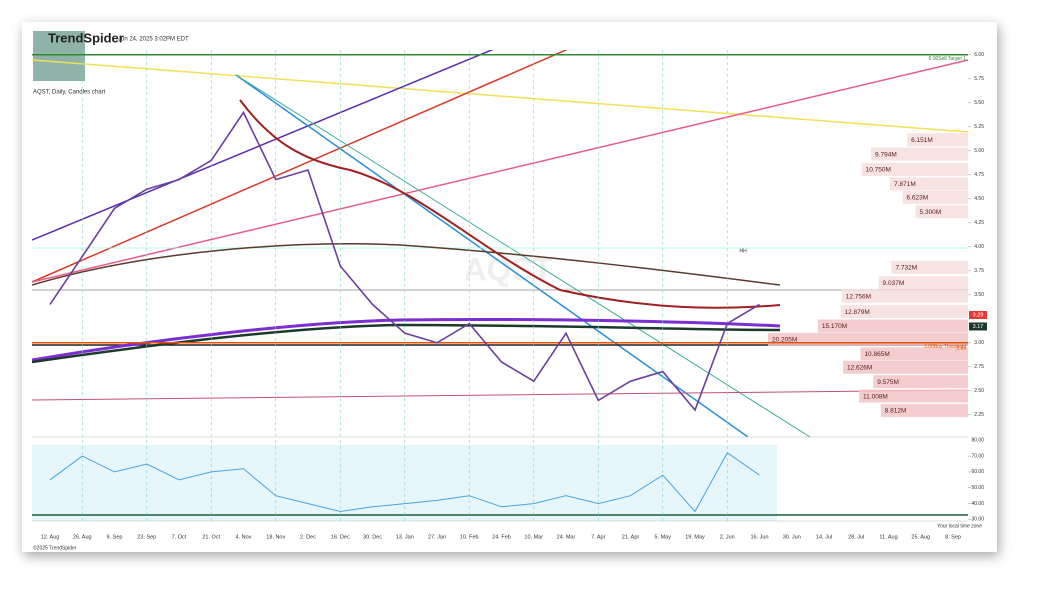 Image resolution: width=1052 pixels, height=614 pixels. Describe the element at coordinates (566, 537) in the screenshot. I see `x-tick-label: 24. Mar` at that location.